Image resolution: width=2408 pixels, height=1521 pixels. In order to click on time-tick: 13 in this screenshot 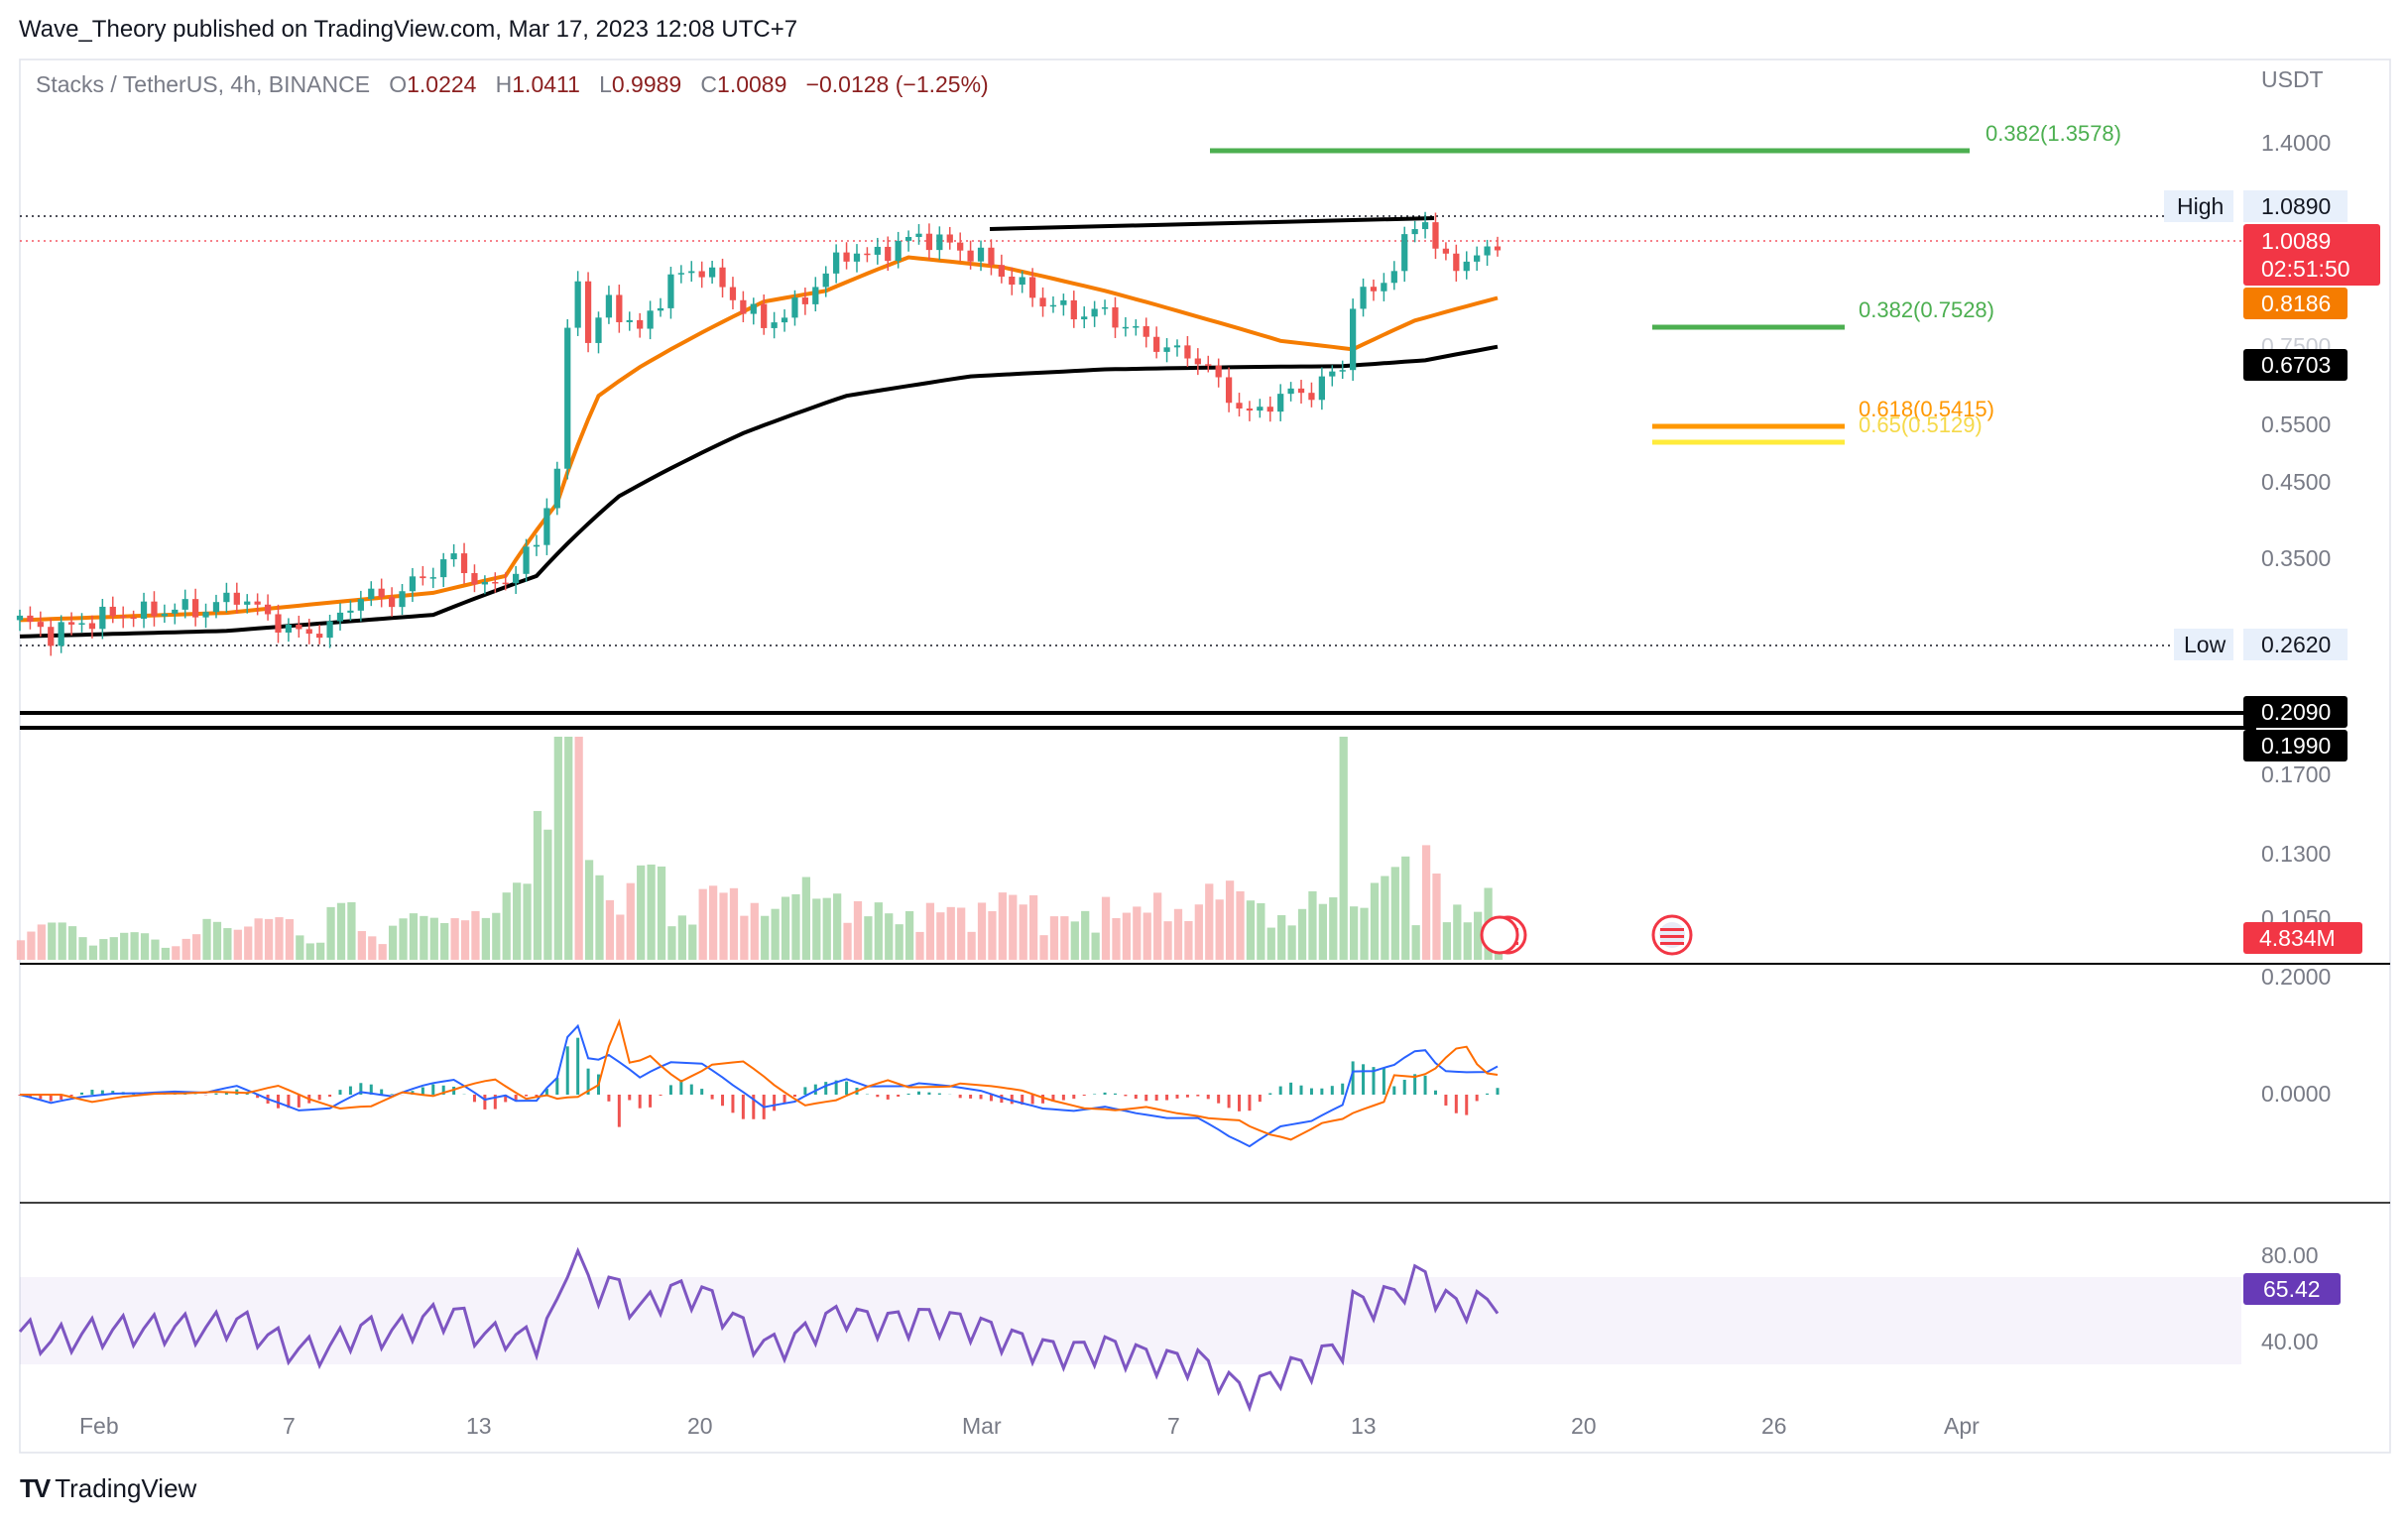, I will do `click(479, 1426)`.